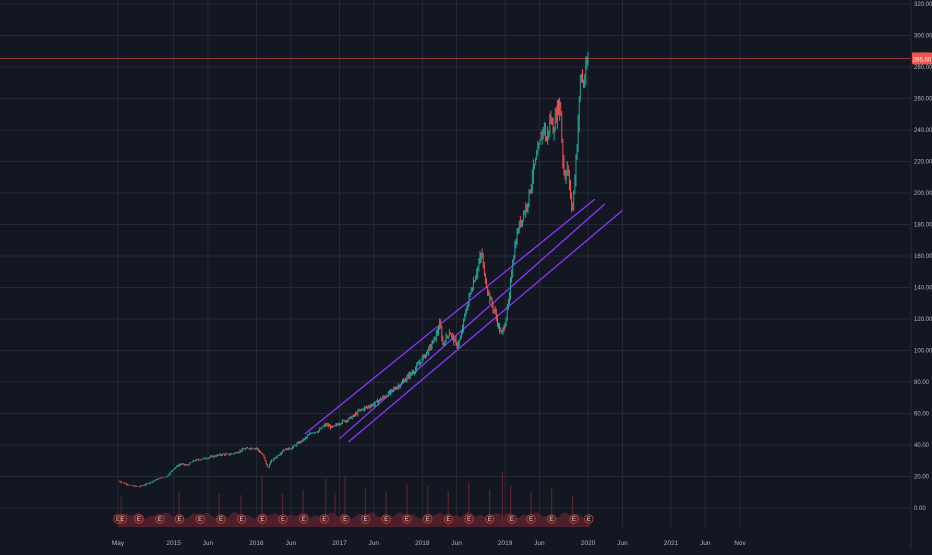  I want to click on y-tick-label: 240.00, so click(923, 131).